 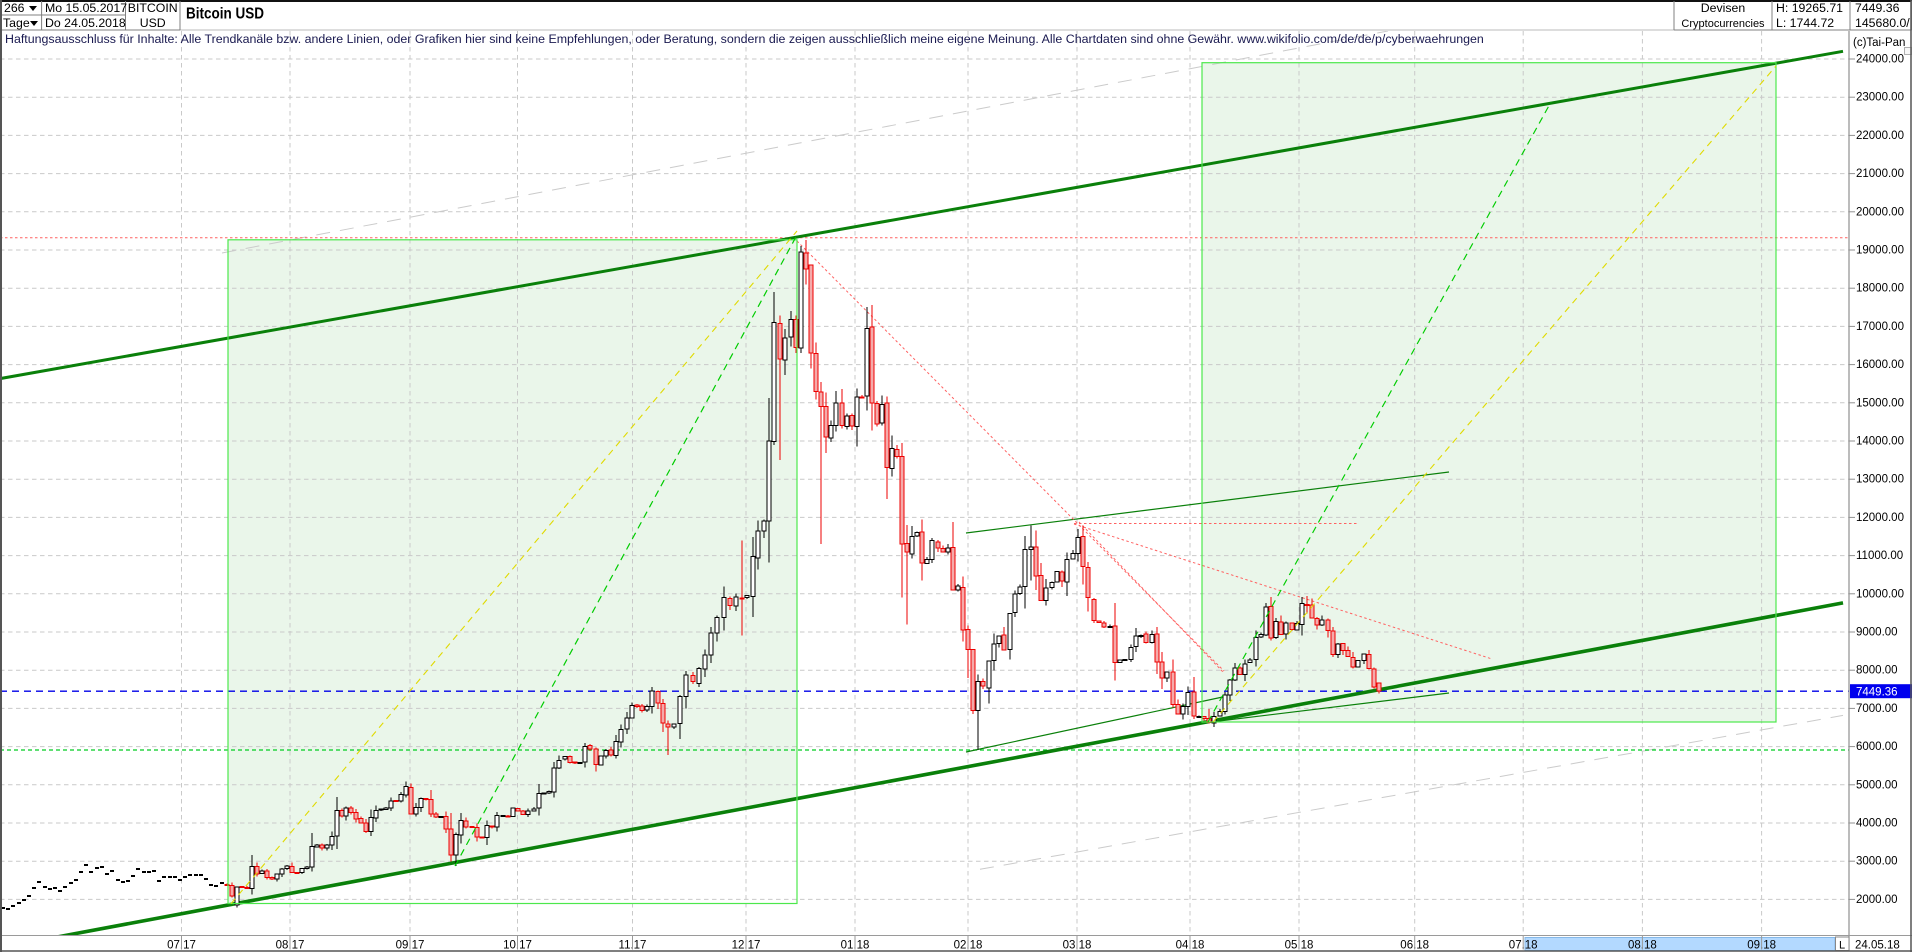 What do you see at coordinates (1880, 98) in the screenshot?
I see `svg-text: 23000.00` at bounding box center [1880, 98].